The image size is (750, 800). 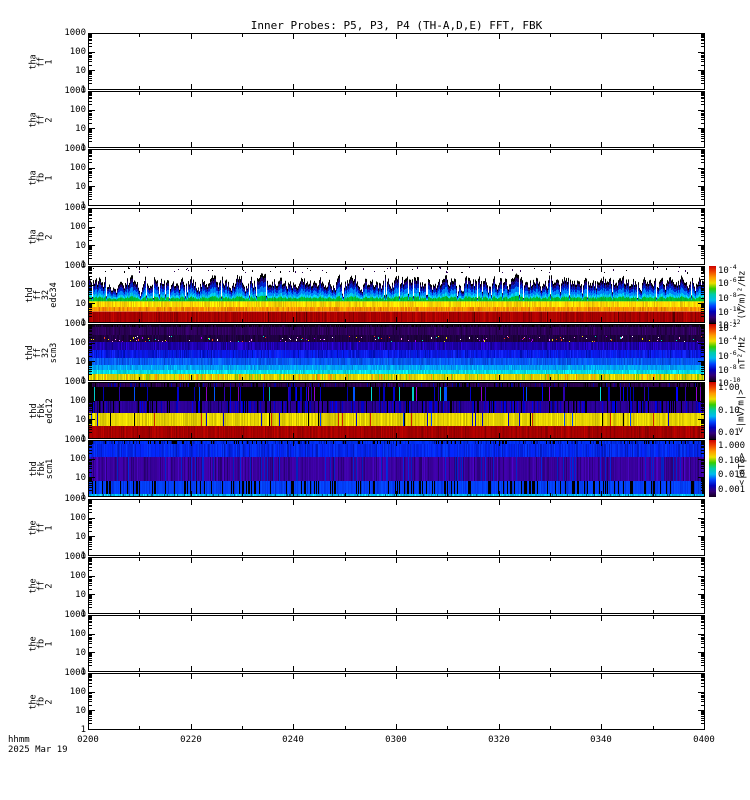 I want to click on colorbar-tick-label: 10⁻¹², so click(x=729, y=324).